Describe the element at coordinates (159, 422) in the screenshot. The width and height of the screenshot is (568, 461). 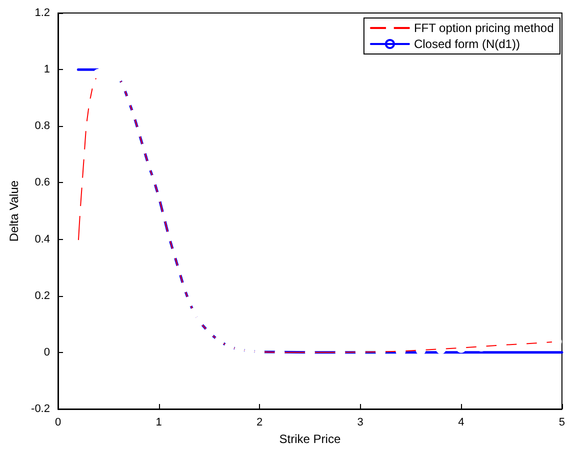
I see `x-tick-label: 1` at that location.